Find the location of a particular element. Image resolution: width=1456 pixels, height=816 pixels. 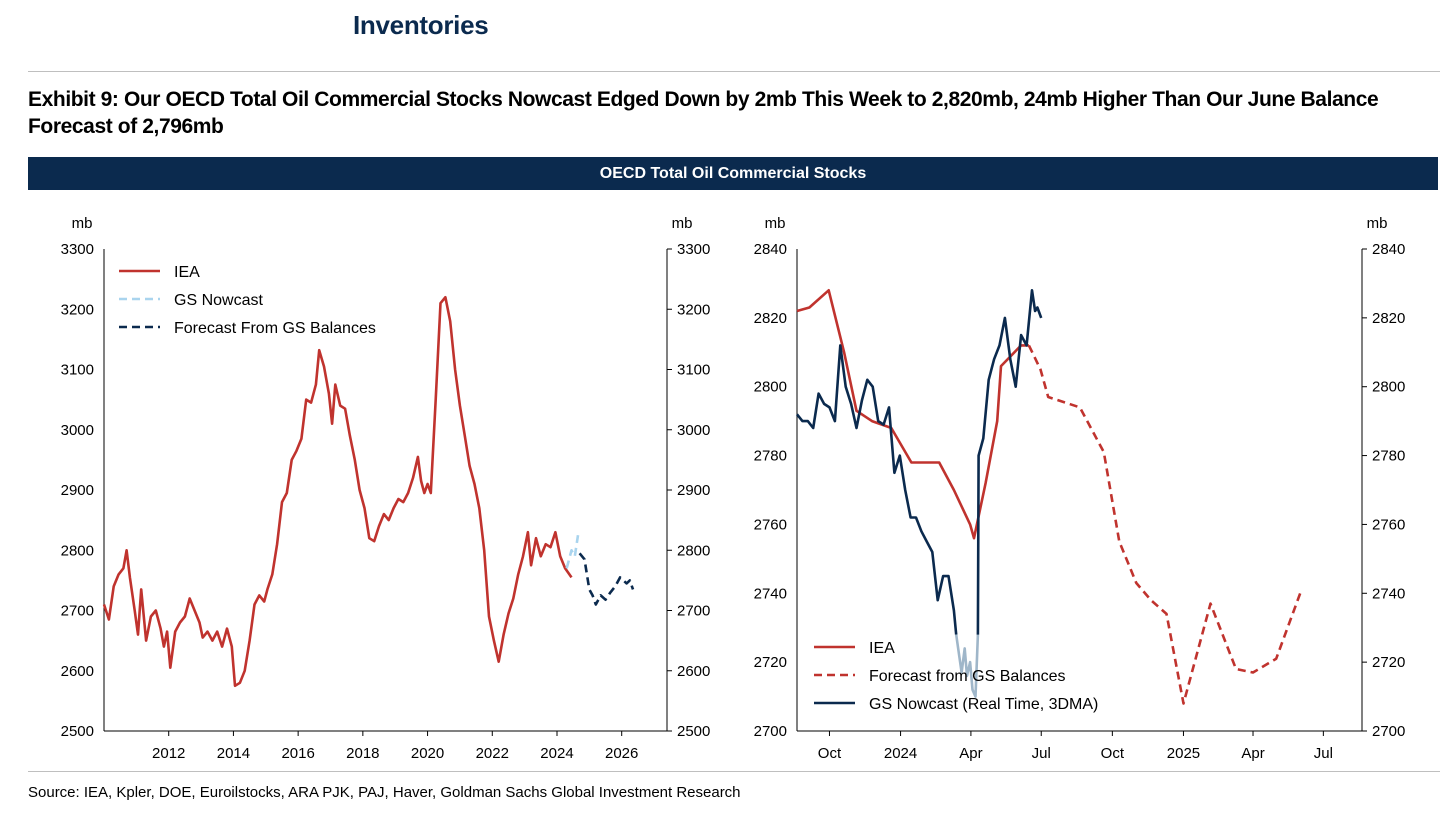

legend-label: Forecast from GS Balances is located at coordinates (967, 676).